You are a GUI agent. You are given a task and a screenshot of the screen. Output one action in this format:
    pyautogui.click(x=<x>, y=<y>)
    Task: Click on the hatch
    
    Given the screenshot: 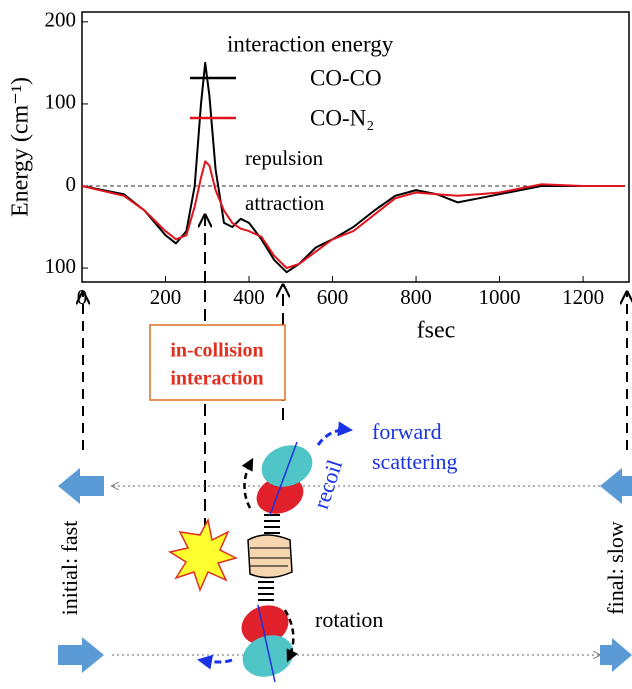 What is the action you would take?
    pyautogui.click(x=269, y=557)
    